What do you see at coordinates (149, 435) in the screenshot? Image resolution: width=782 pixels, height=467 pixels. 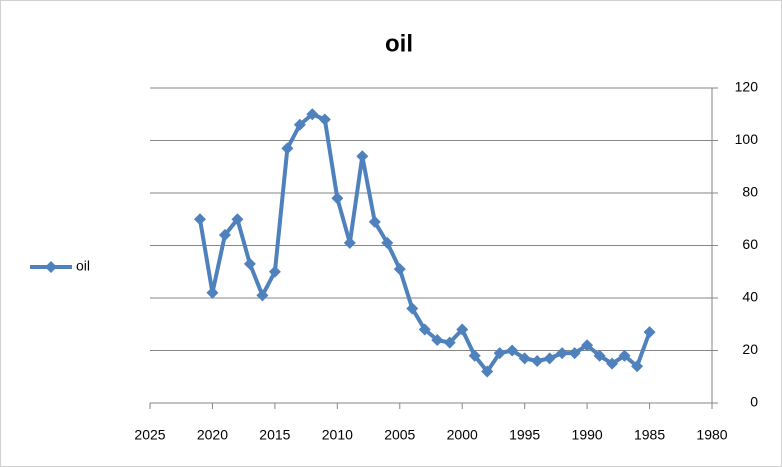 I see `x-tick-label: 2025` at bounding box center [149, 435].